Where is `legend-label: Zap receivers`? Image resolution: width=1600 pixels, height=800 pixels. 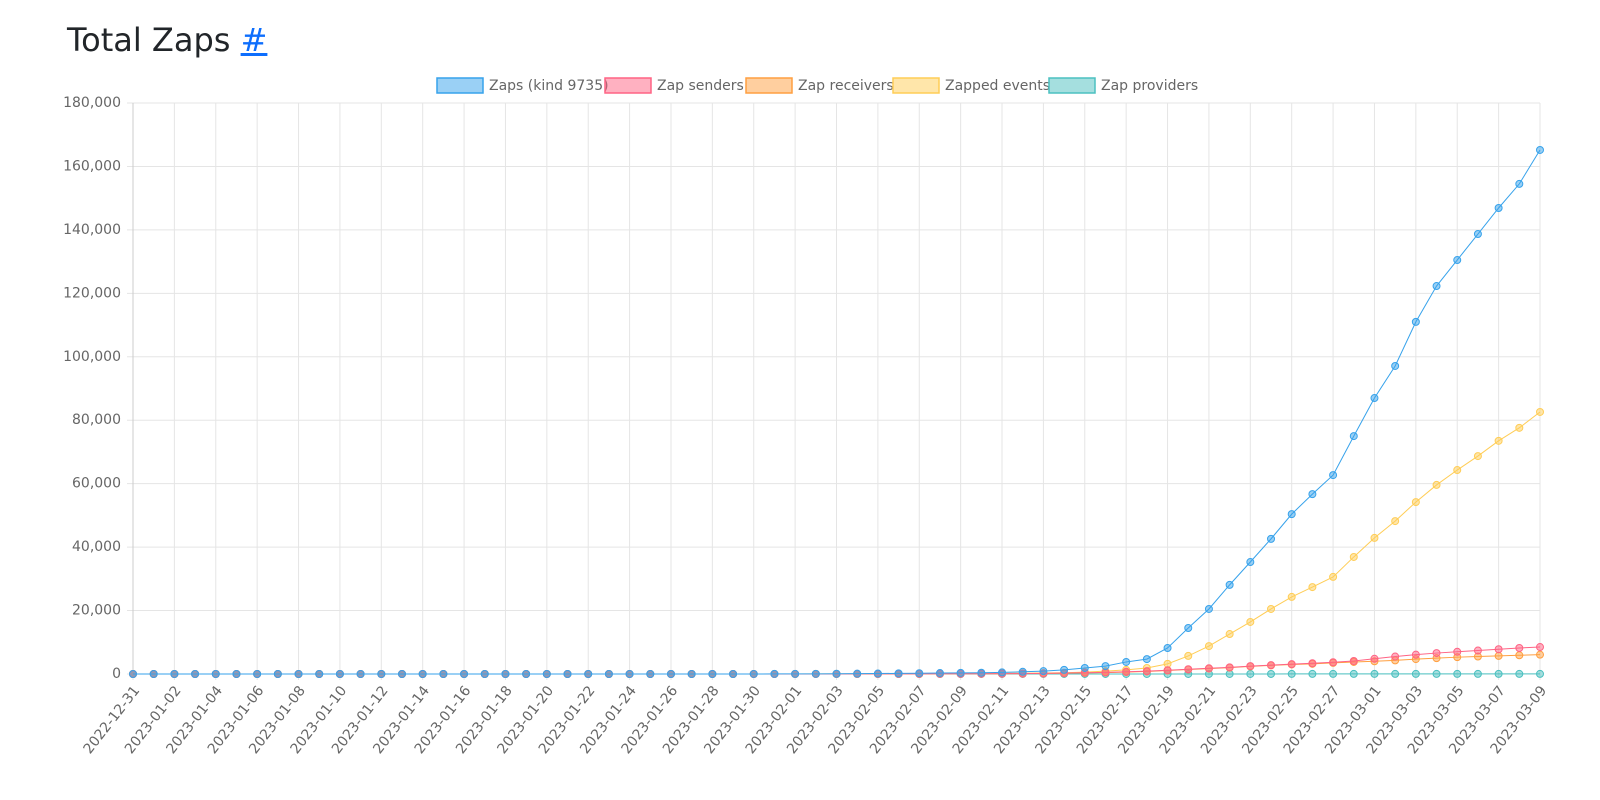
legend-label: Zap receivers is located at coordinates (846, 86).